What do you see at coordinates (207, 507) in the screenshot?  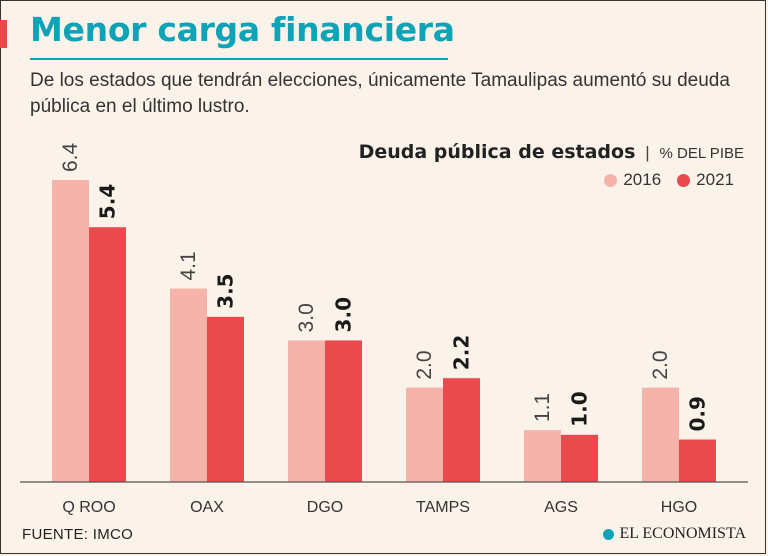 I see `x-tick-label-oax: OAX` at bounding box center [207, 507].